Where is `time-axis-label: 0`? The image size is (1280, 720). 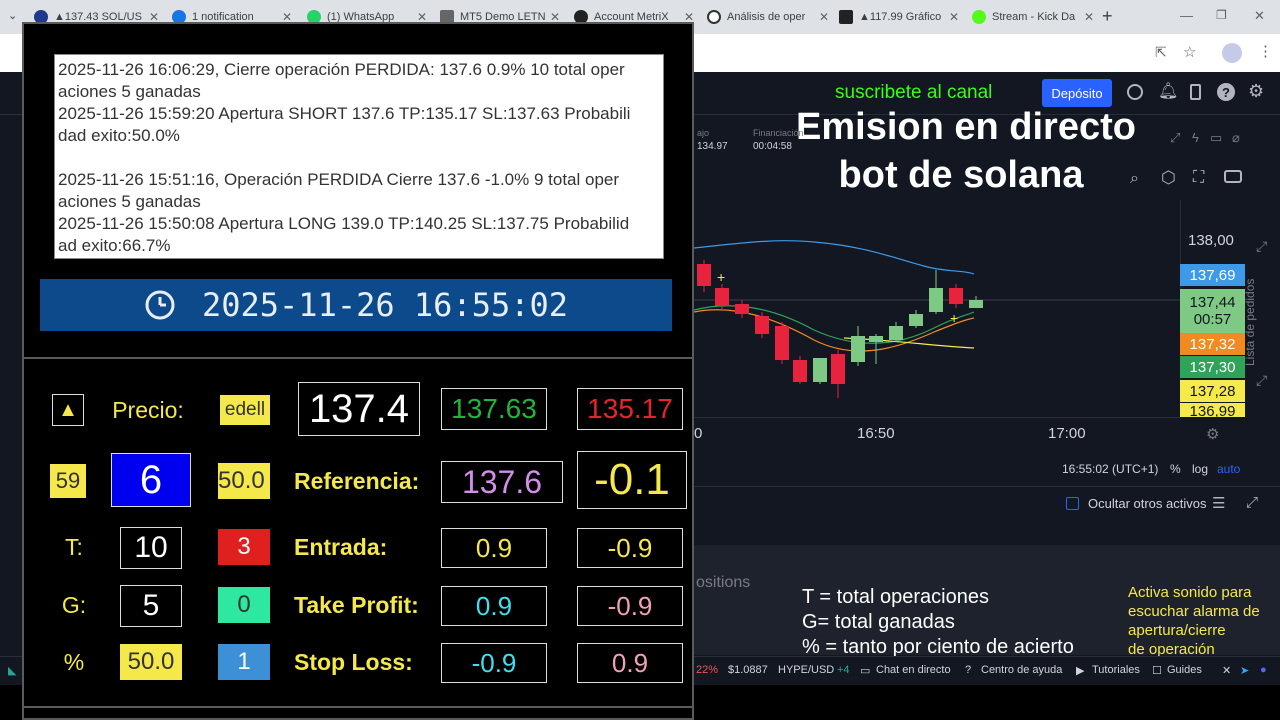
time-axis-label: 0 is located at coordinates (698, 433).